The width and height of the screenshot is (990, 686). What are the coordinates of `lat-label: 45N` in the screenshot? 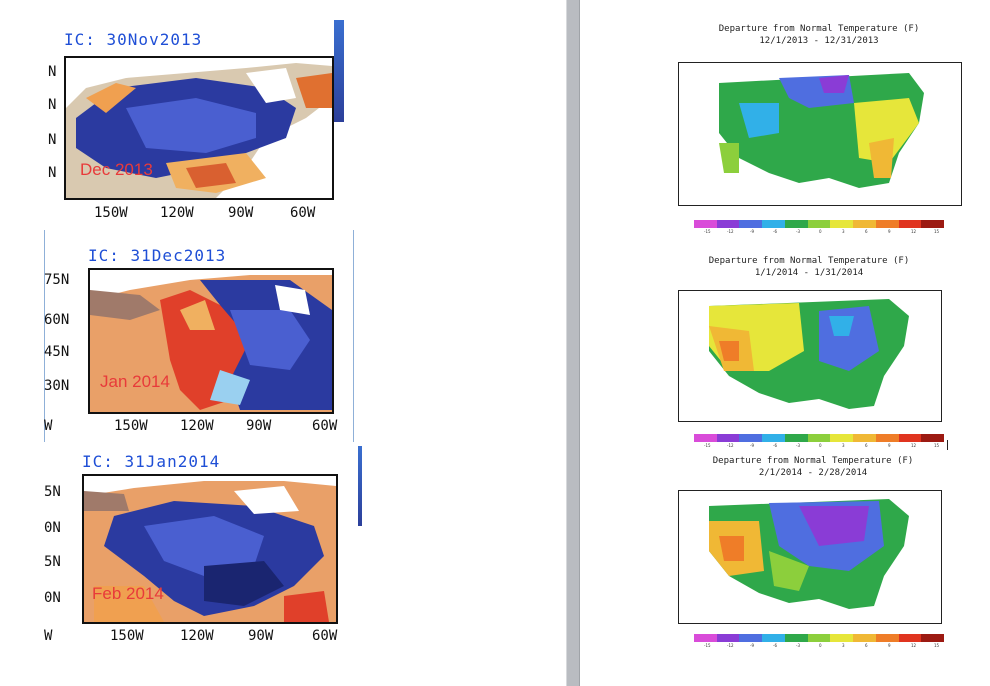 It's located at (57, 352).